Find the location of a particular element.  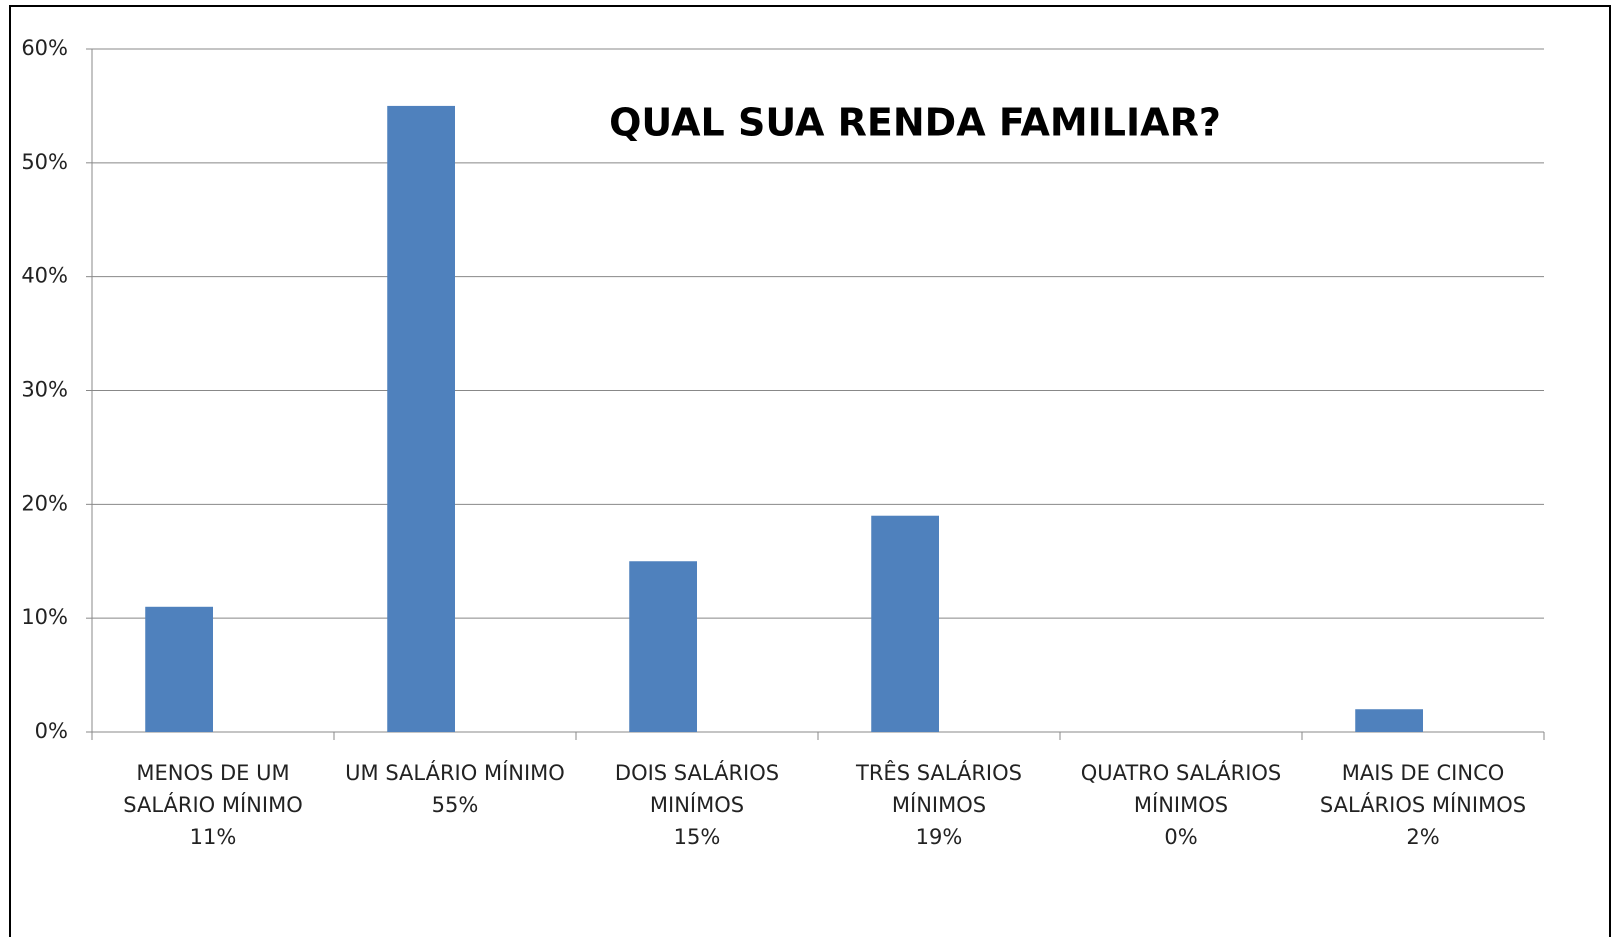

y-tick-label: 10% is located at coordinates (44, 617).